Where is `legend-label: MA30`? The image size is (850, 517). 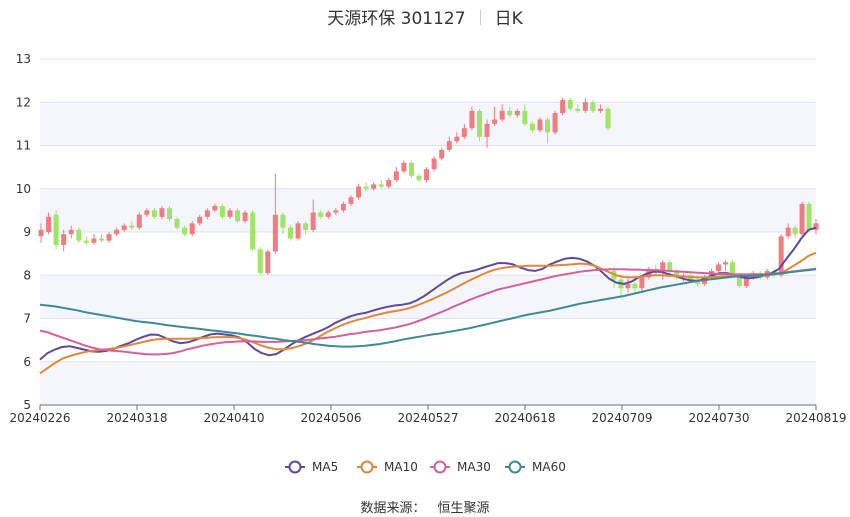 legend-label: MA30 is located at coordinates (474, 467).